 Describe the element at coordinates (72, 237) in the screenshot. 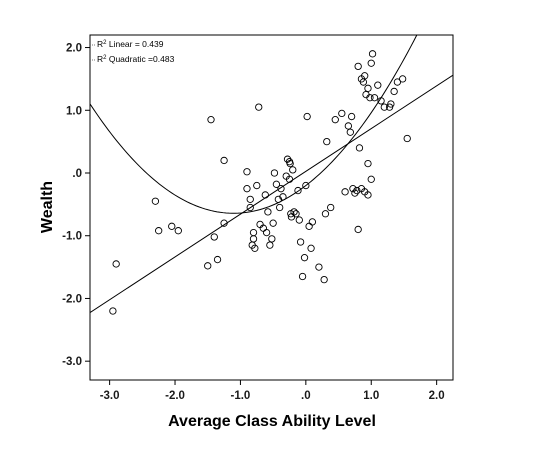

I see `y-tick-label: -1.0` at that location.